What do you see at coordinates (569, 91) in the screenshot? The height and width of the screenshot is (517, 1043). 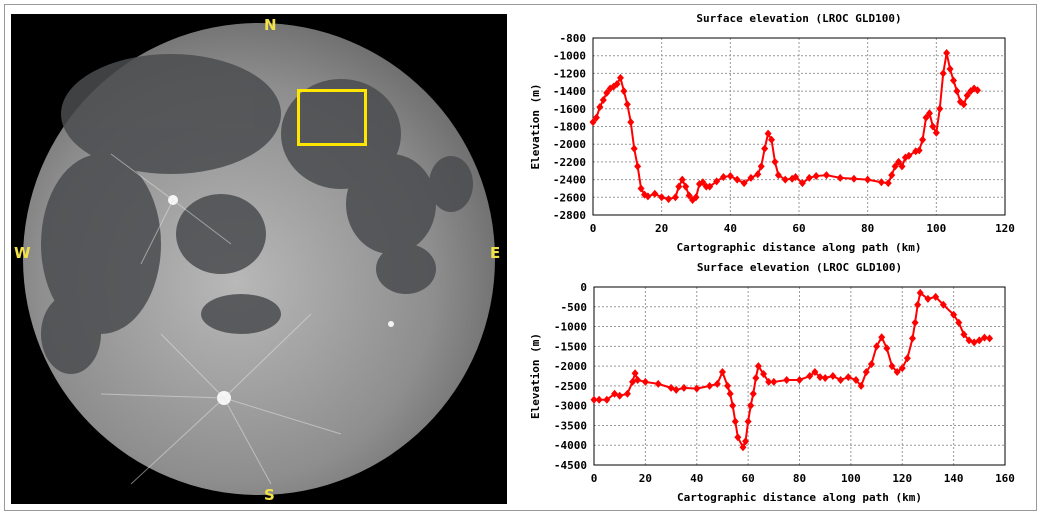 I see `y-tick-label: -1400` at bounding box center [569, 91].